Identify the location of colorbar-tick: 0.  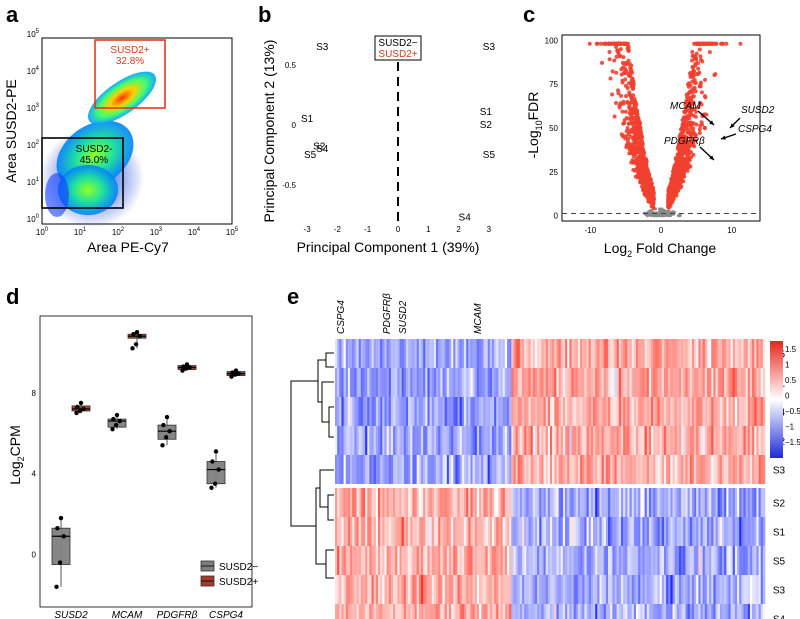
(787, 396).